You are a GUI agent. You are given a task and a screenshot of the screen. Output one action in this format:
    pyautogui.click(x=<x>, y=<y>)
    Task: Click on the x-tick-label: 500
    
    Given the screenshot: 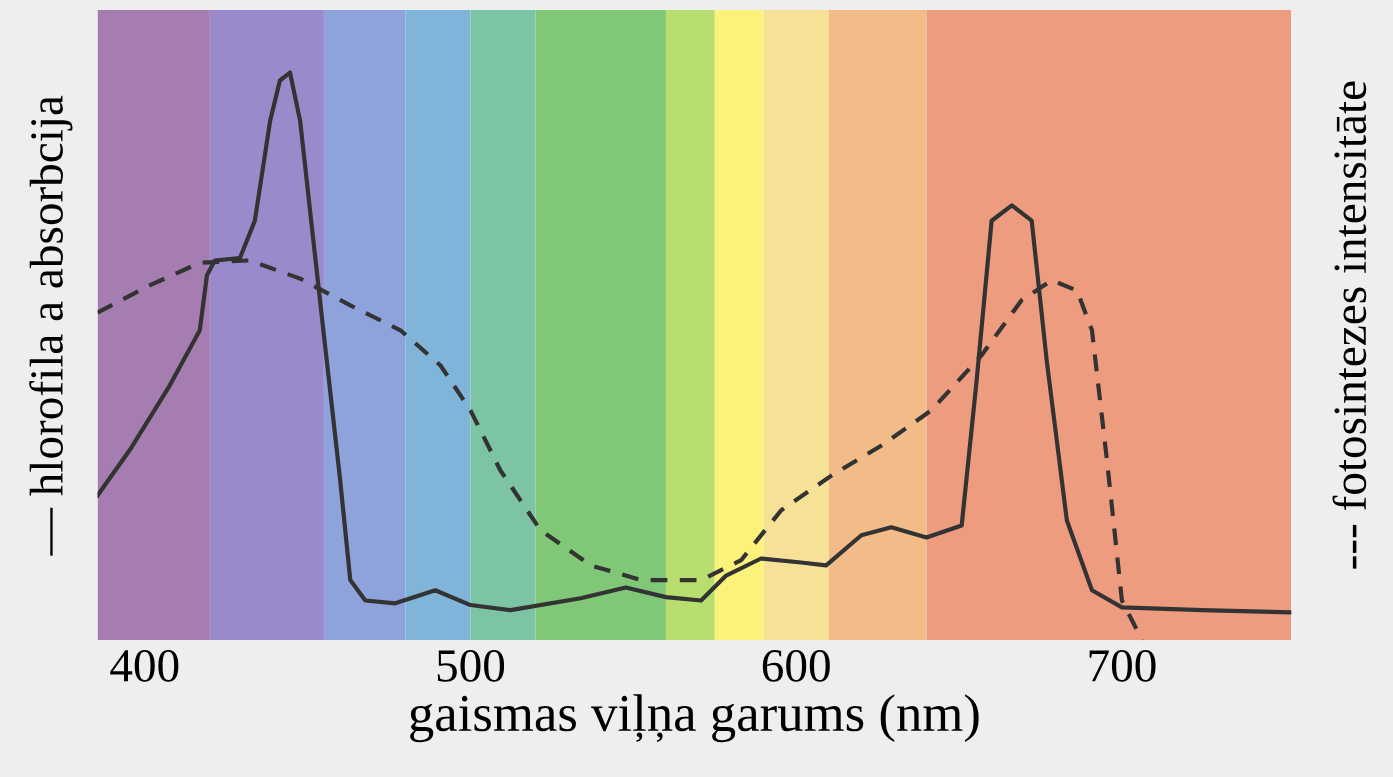 What is the action you would take?
    pyautogui.click(x=471, y=665)
    